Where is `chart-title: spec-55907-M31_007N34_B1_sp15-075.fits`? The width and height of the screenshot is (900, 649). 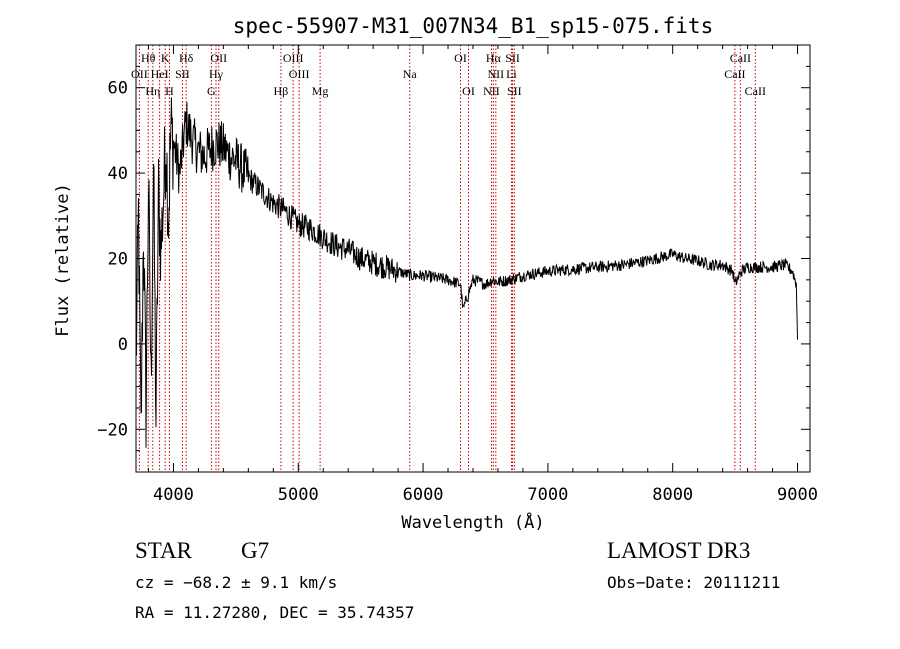 chart-title: spec-55907-M31_007N34_B1_sp15-075.fits is located at coordinates (473, 26).